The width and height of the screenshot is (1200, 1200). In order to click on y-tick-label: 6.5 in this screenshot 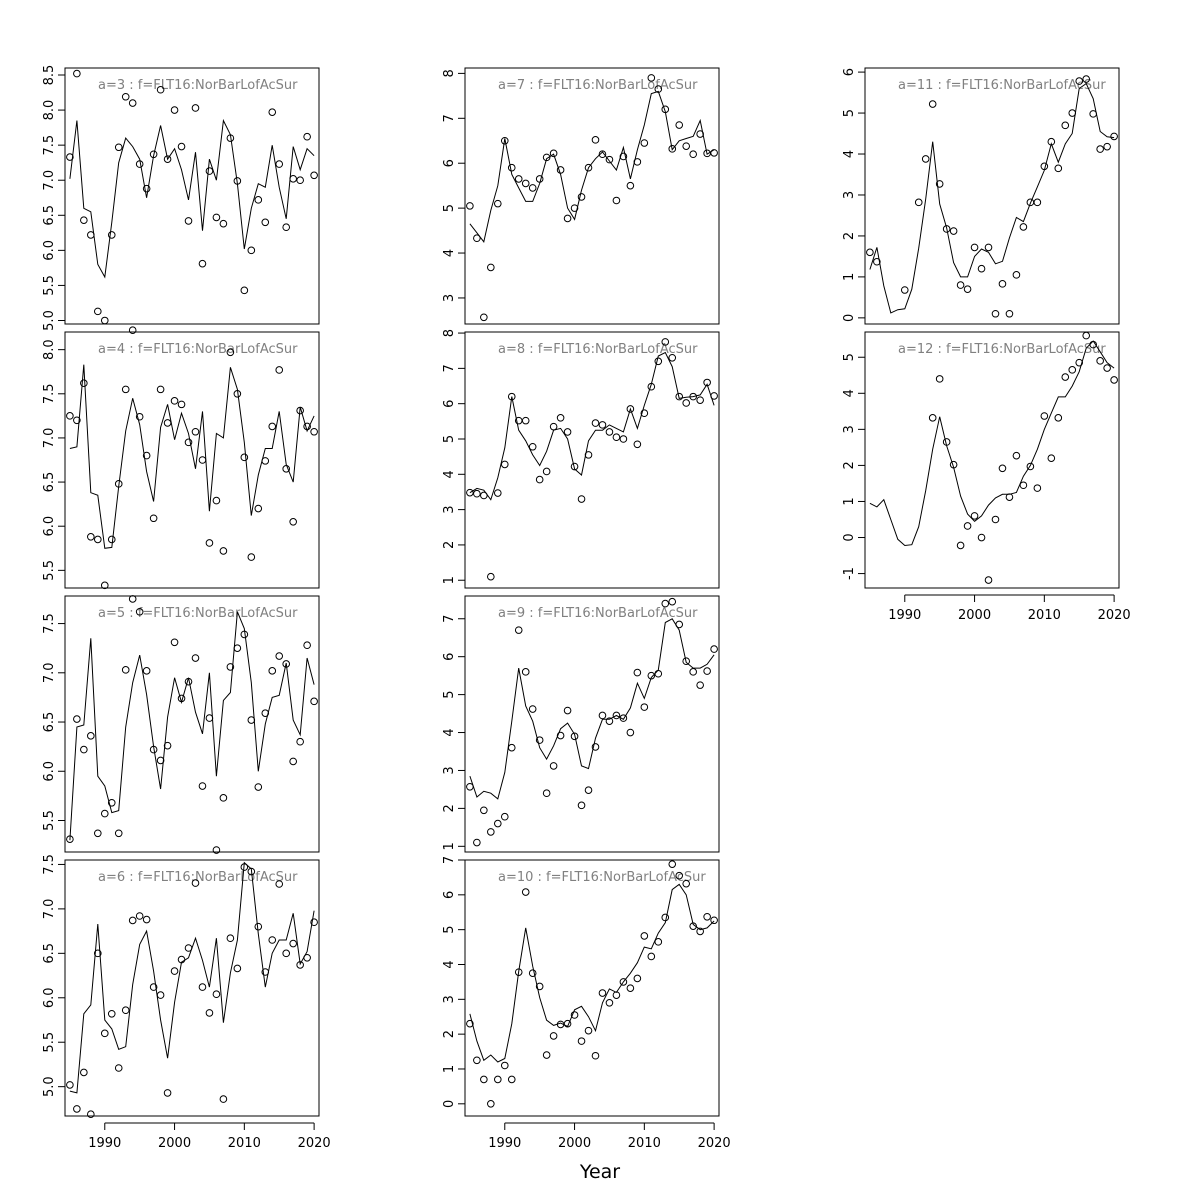, I will do `click(49, 482)`.